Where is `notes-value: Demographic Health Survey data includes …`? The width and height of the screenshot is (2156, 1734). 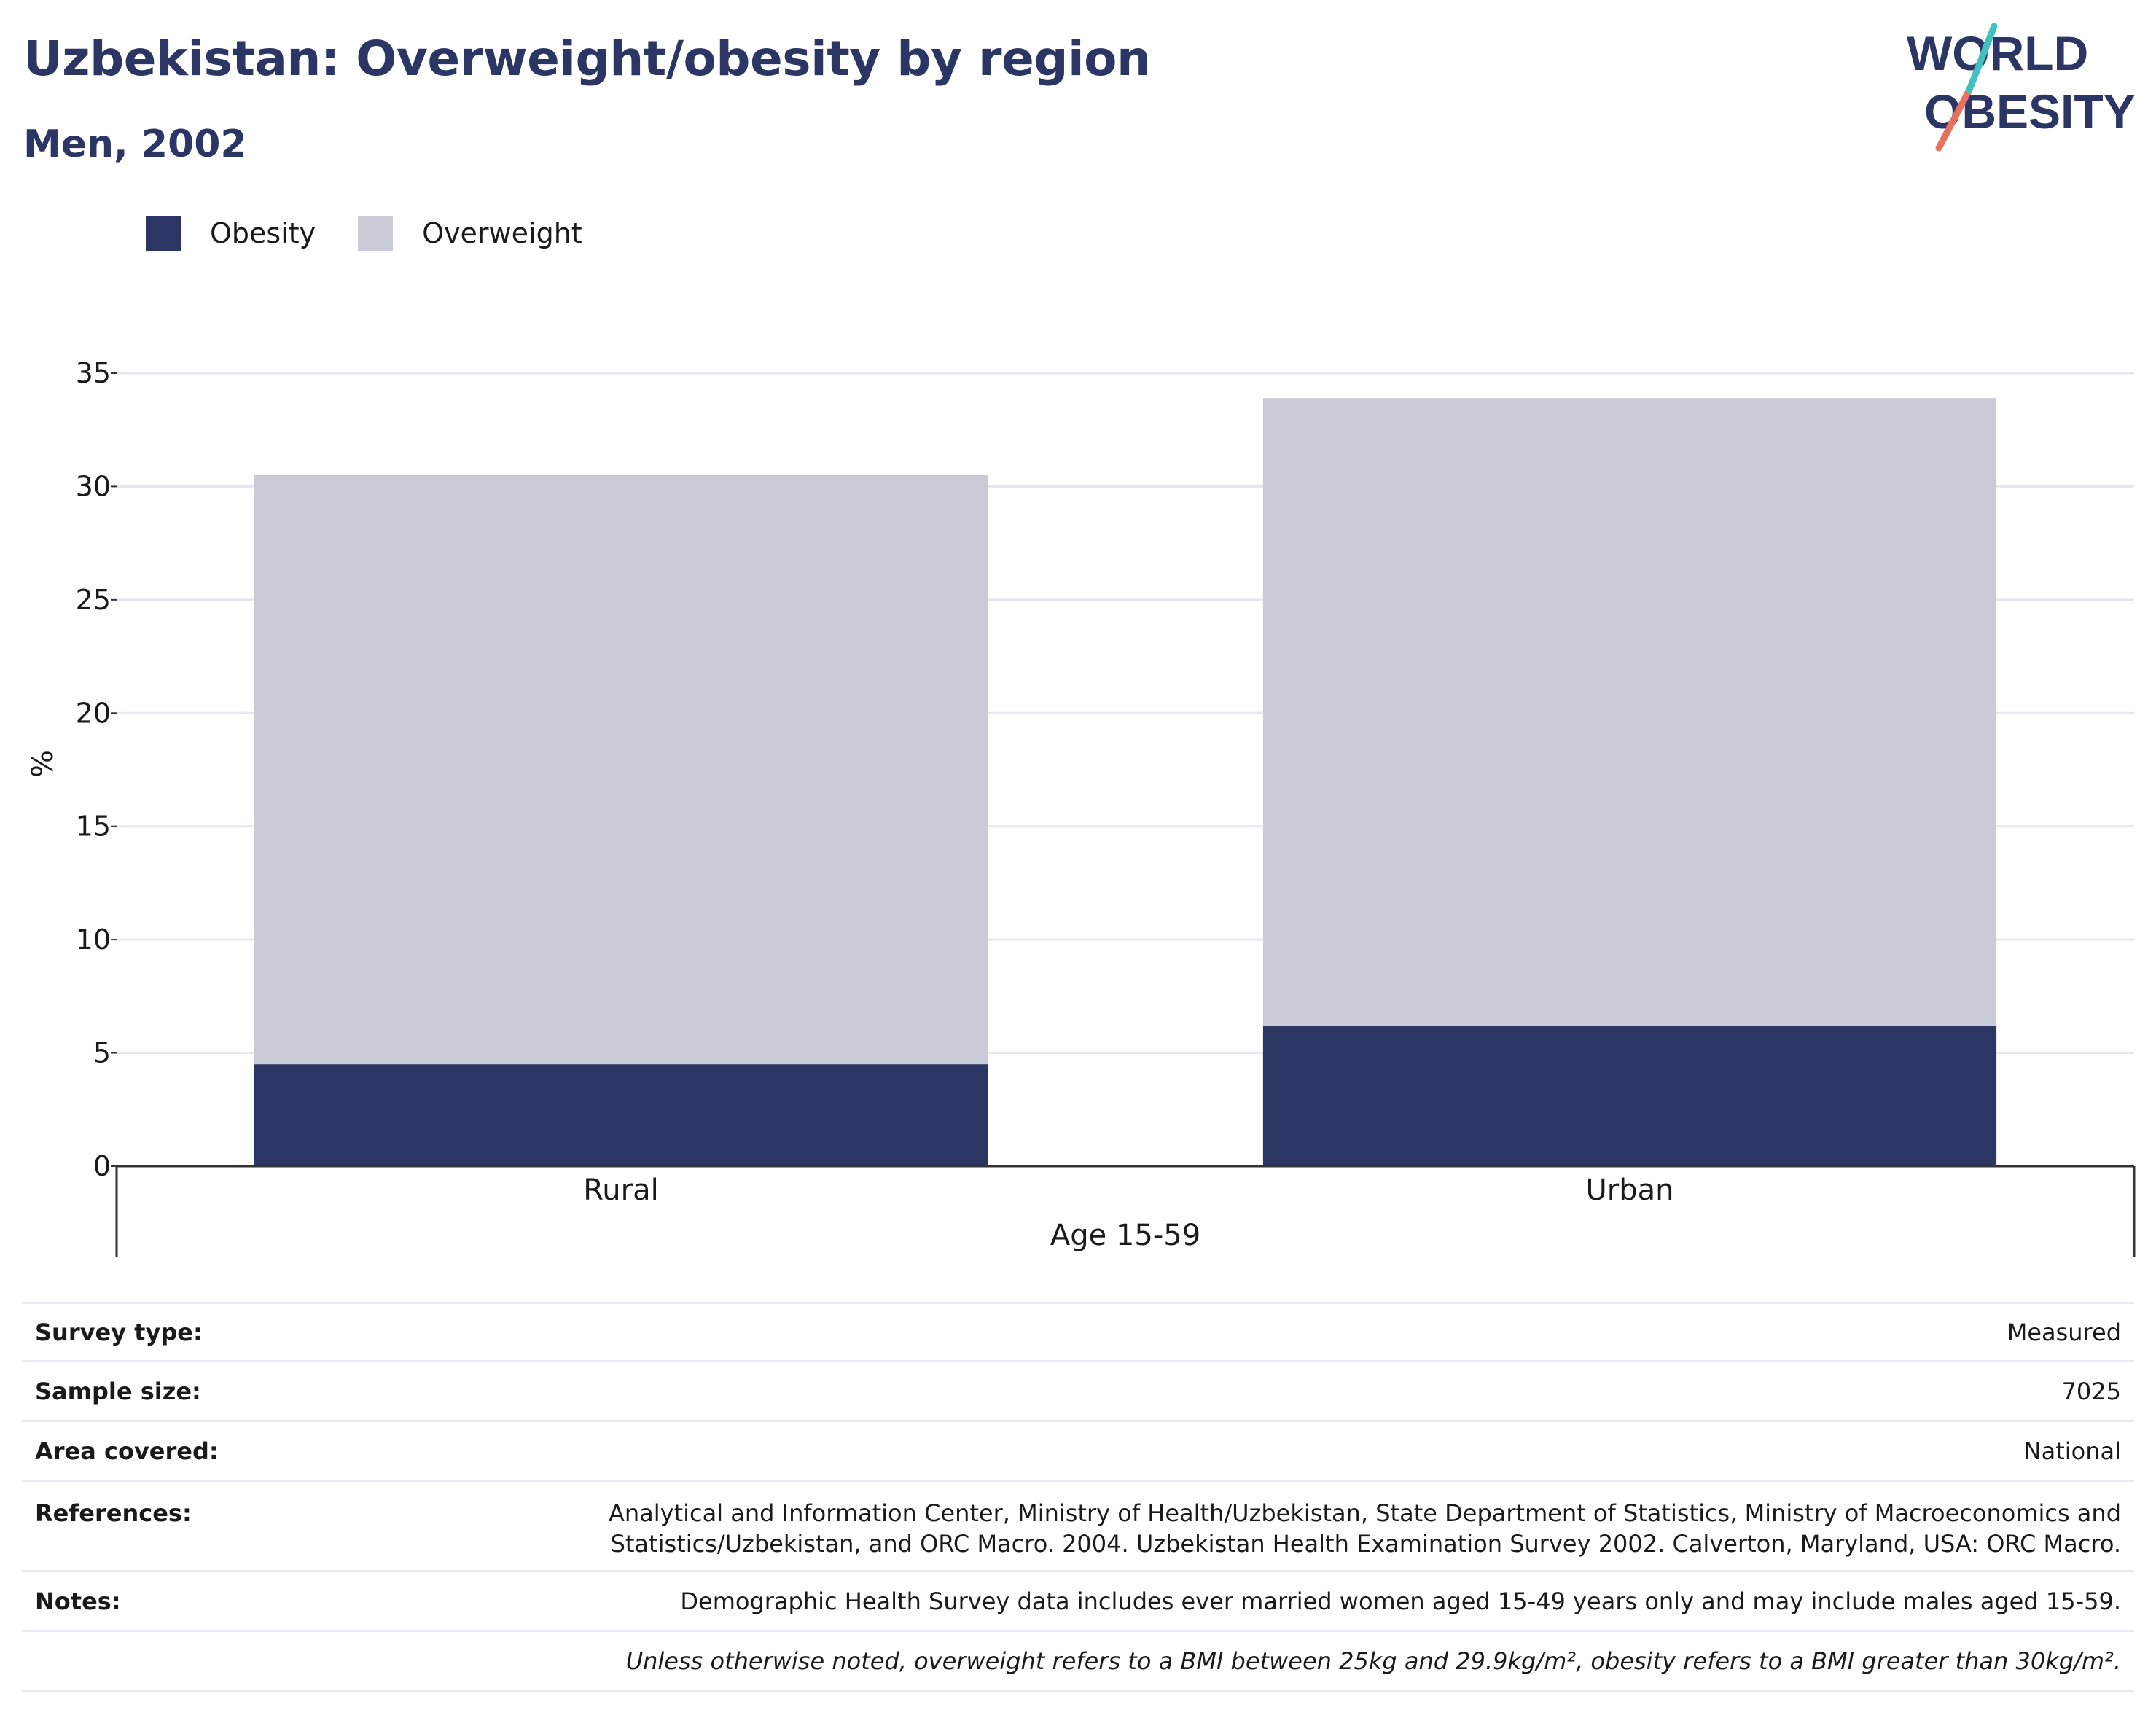
notes-value: Demographic Health Survey data includes … is located at coordinates (1237, 1600).